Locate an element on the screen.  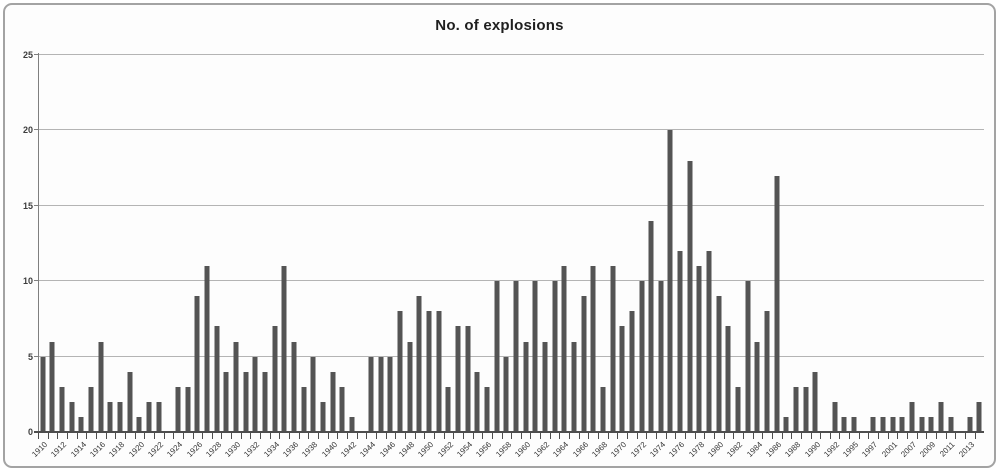
category-slot-1925 is located at coordinates (187, 247).